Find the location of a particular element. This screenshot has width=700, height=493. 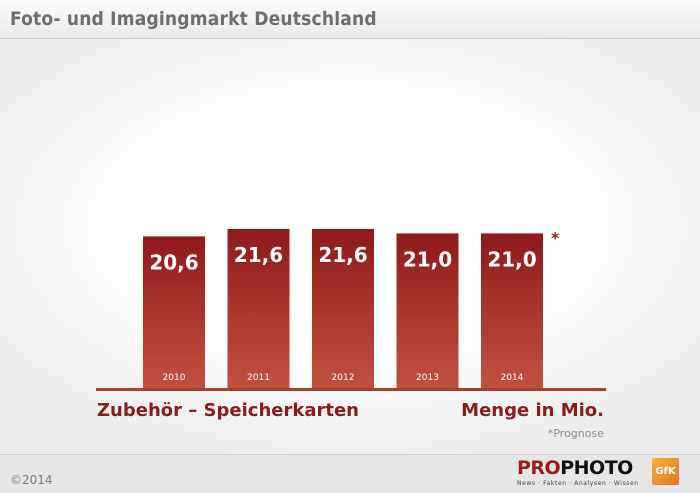

unit-label: Menge in Mio. is located at coordinates (532, 410).